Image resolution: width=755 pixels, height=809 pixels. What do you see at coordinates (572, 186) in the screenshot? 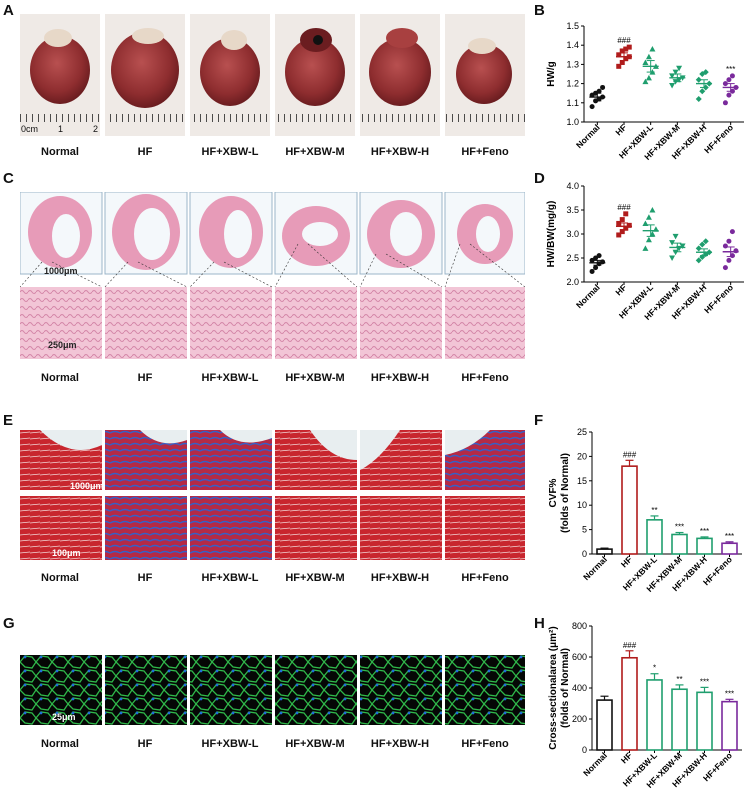
I see `y-tick-label: 4.0` at bounding box center [572, 186].